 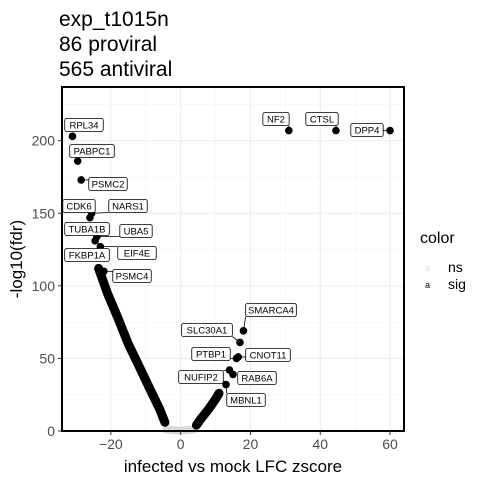 What do you see at coordinates (114, 19) in the screenshot?
I see `title-line-1: exp_t1015n` at bounding box center [114, 19].